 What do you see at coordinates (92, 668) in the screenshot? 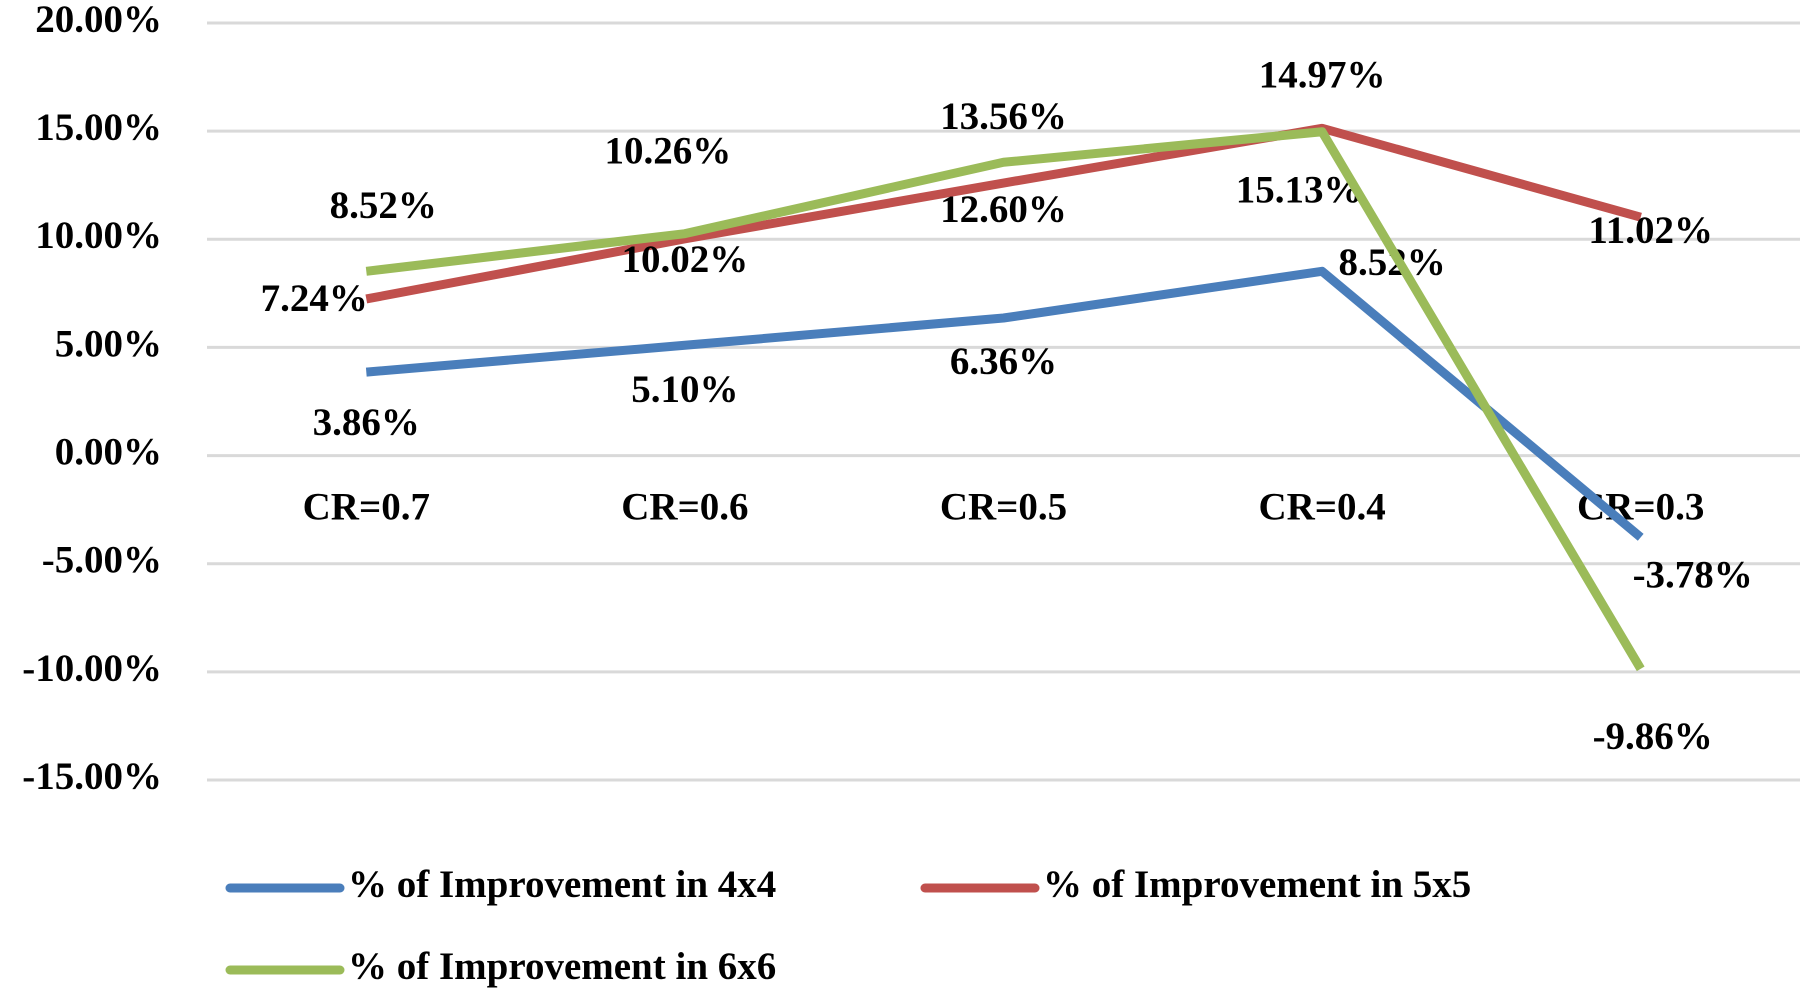
I see `y-tick-label: -10.00%` at bounding box center [92, 668].